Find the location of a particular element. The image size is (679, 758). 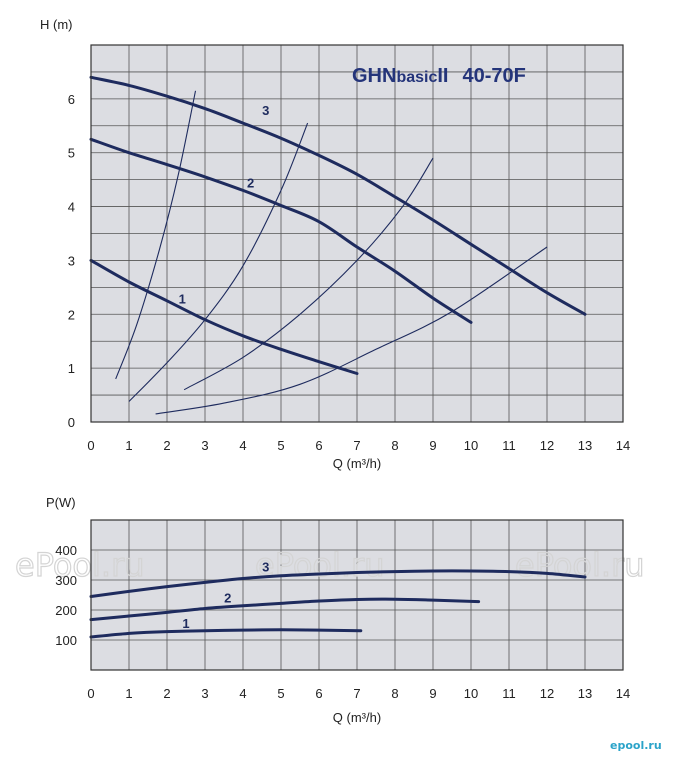

chart-title: GHNbasicII 40-70F is located at coordinates (439, 76).